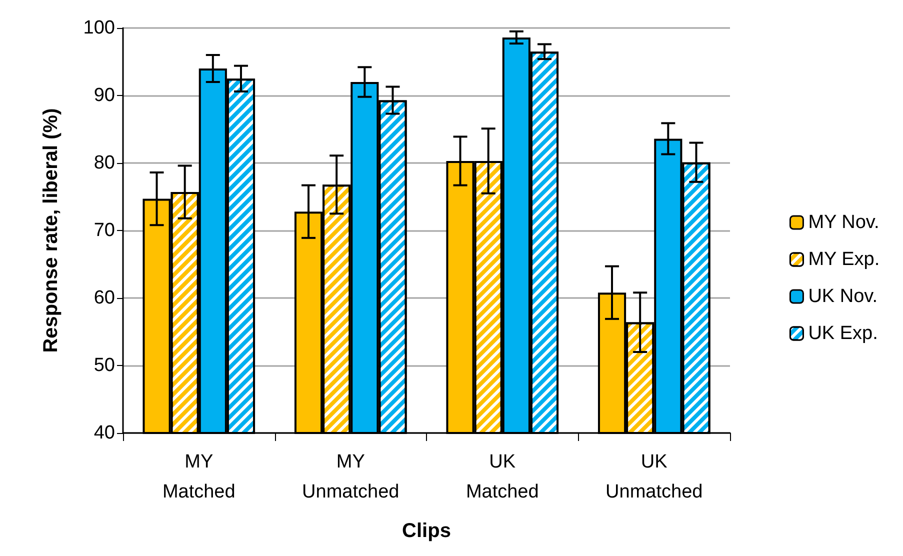 The image size is (903, 556). Describe the element at coordinates (351, 477) in the screenshot. I see `x-tick-label: MY Unmatched` at that location.